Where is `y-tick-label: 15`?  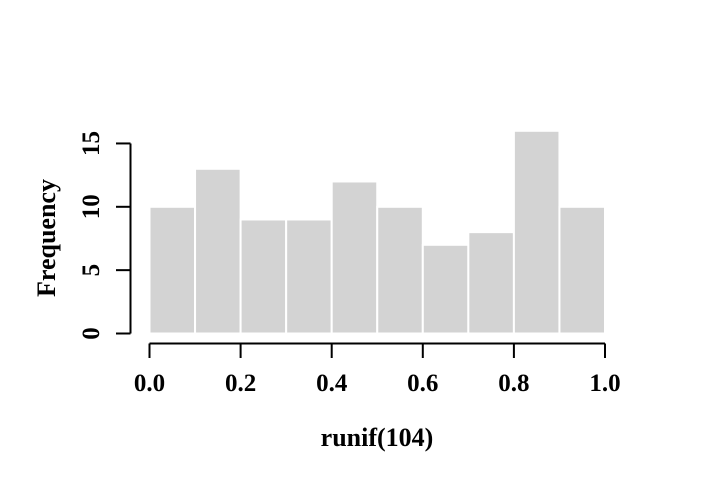 y-tick-label: 15 is located at coordinates (91, 143).